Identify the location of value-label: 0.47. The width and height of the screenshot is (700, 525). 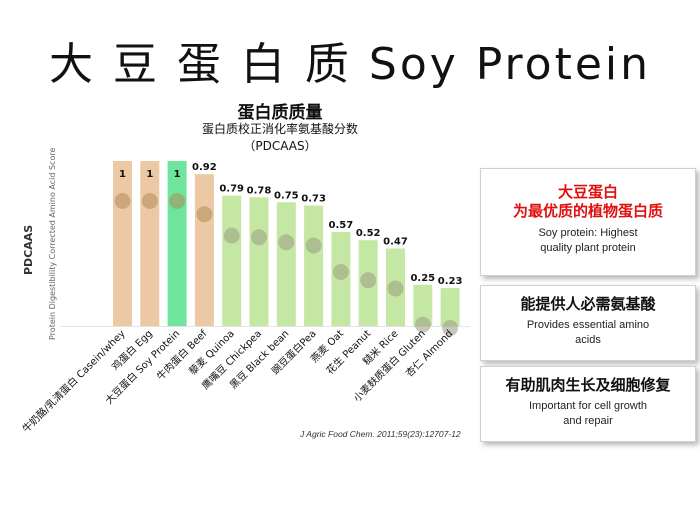
(395, 241).